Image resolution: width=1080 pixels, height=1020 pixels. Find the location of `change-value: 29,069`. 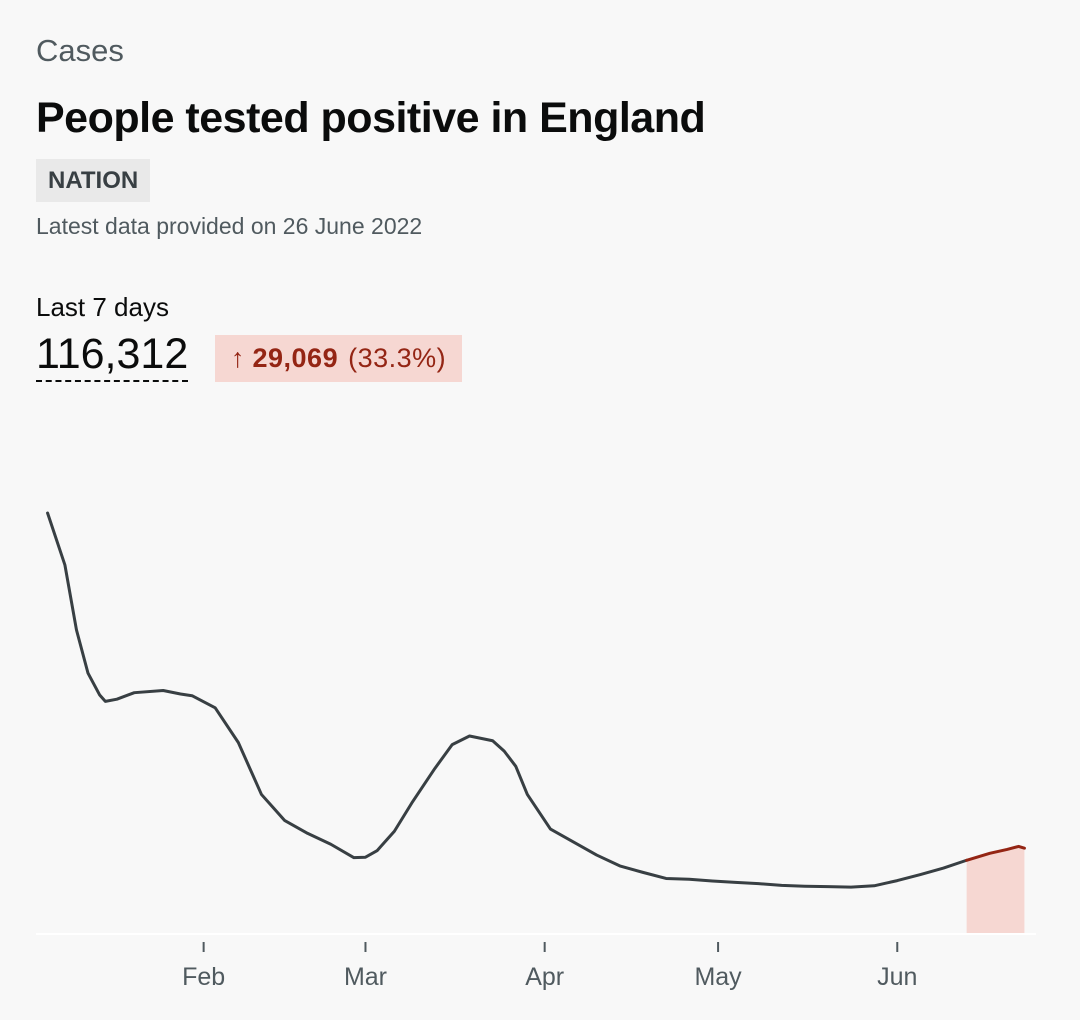

change-value: 29,069 is located at coordinates (295, 358).